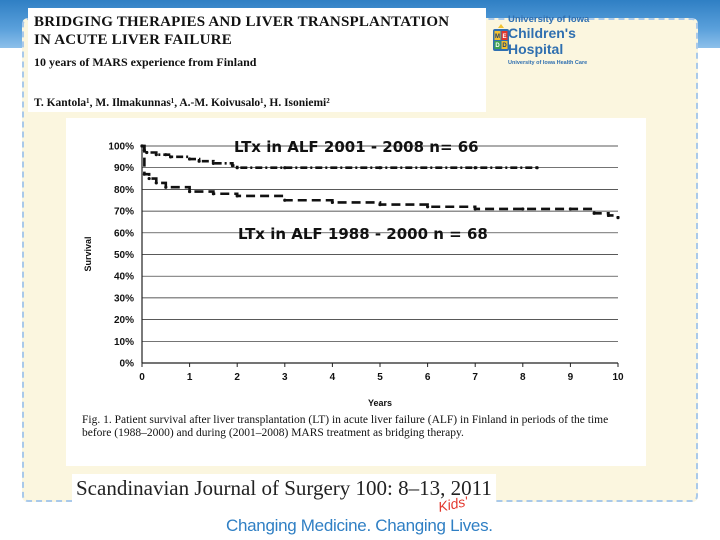 The image size is (720, 540). Describe the element at coordinates (618, 377) in the screenshot. I see `x-tick-label: 10` at that location.